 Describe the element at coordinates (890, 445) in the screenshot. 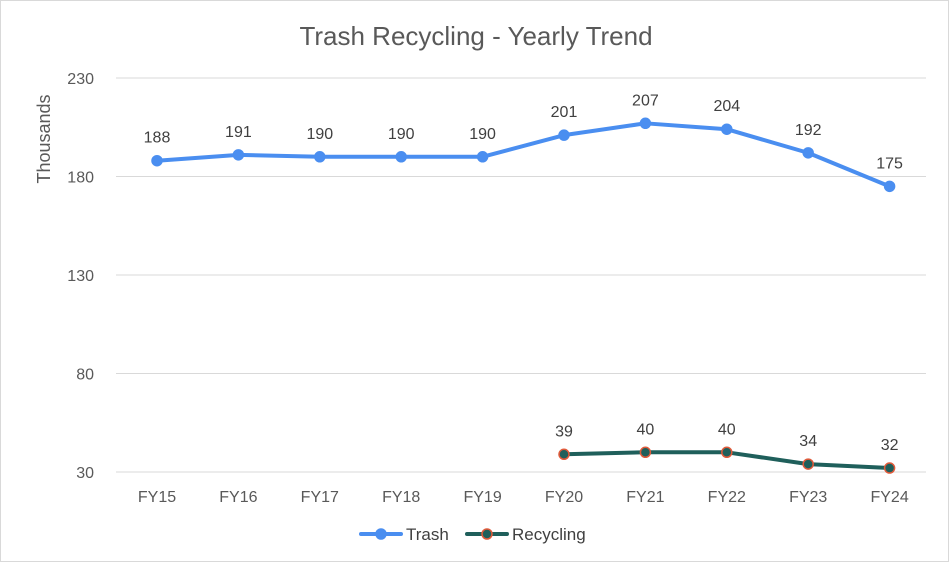

I see `data-label: 32` at that location.